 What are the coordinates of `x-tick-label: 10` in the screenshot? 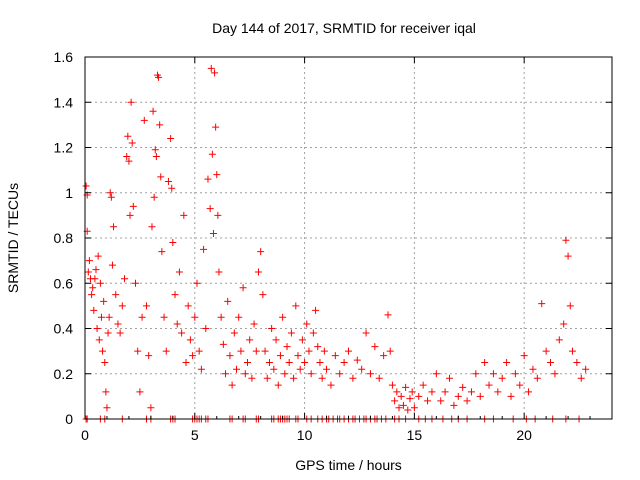 It's located at (305, 435).